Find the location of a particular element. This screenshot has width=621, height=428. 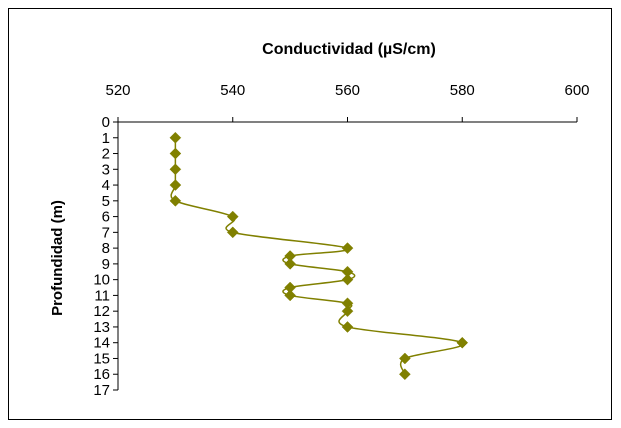

y-tick-label: 5 is located at coordinates (106, 201).